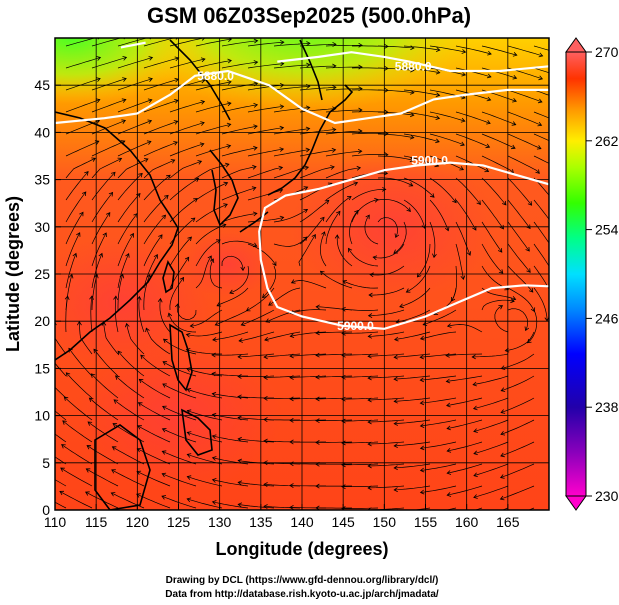 The width and height of the screenshot is (619, 605). I want to click on y-axis-label: Latitude (degrees), so click(13, 274).